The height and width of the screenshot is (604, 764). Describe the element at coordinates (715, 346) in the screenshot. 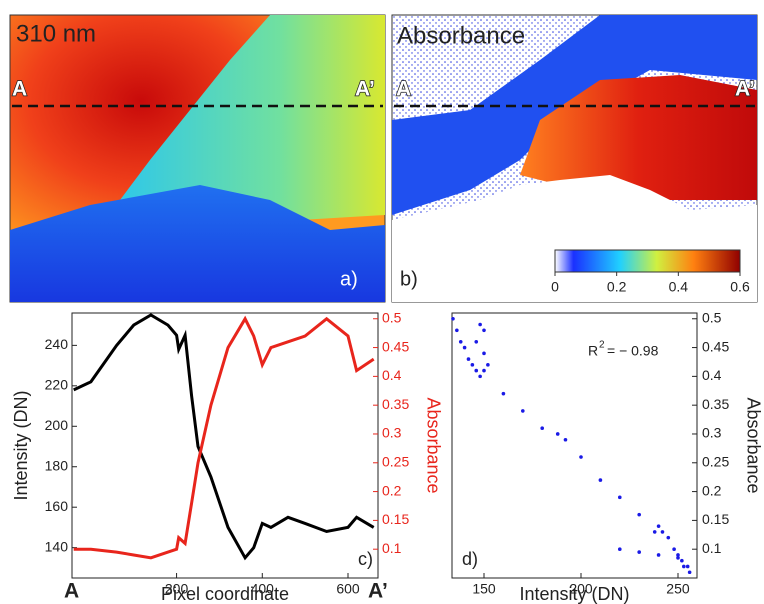

I see `y-tick-label: 0.45` at that location.